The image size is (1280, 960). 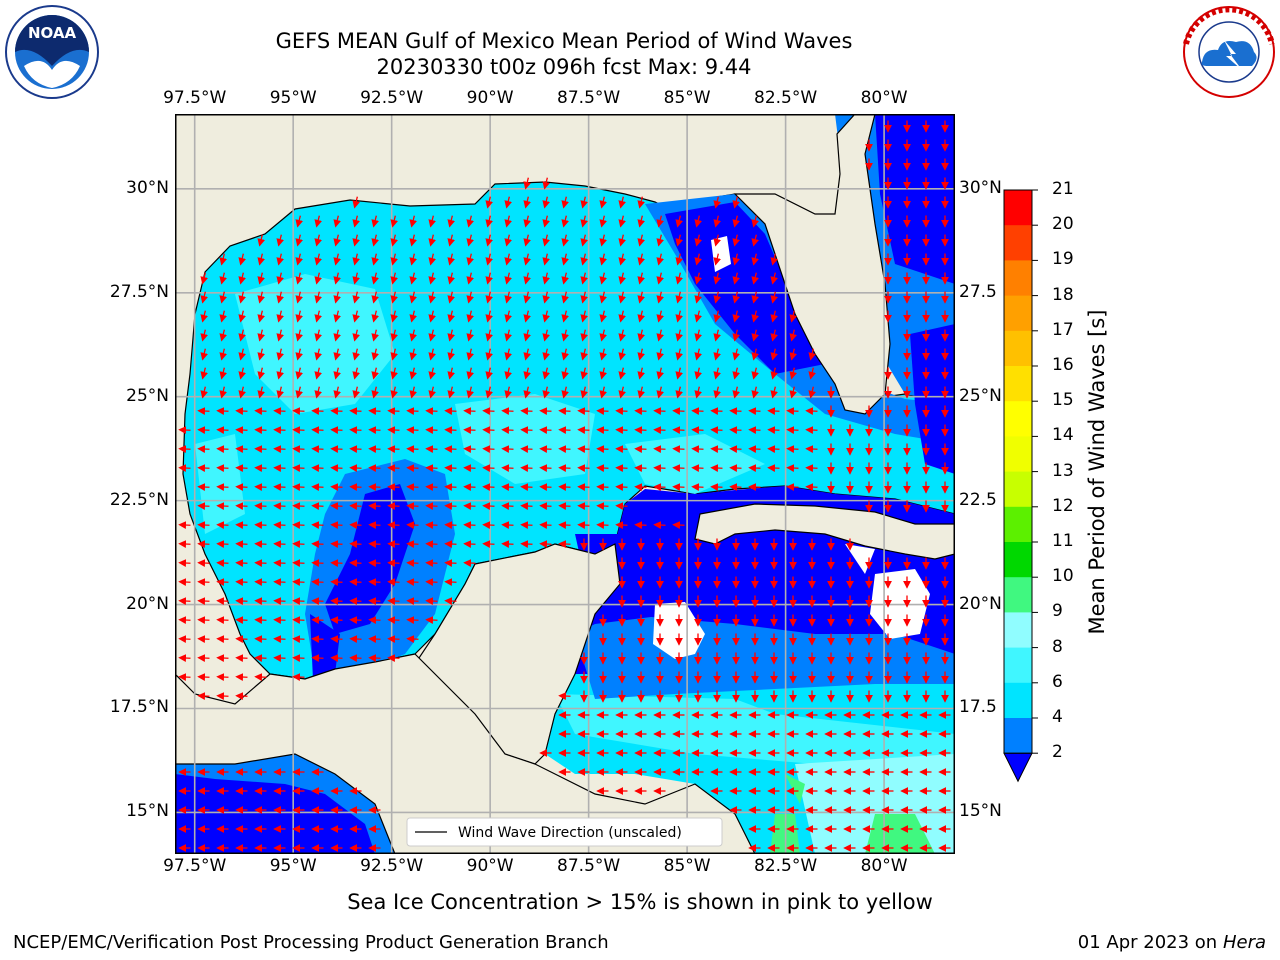 What do you see at coordinates (884, 866) in the screenshot?
I see `lon-tick-bottom: 80°W` at bounding box center [884, 866].